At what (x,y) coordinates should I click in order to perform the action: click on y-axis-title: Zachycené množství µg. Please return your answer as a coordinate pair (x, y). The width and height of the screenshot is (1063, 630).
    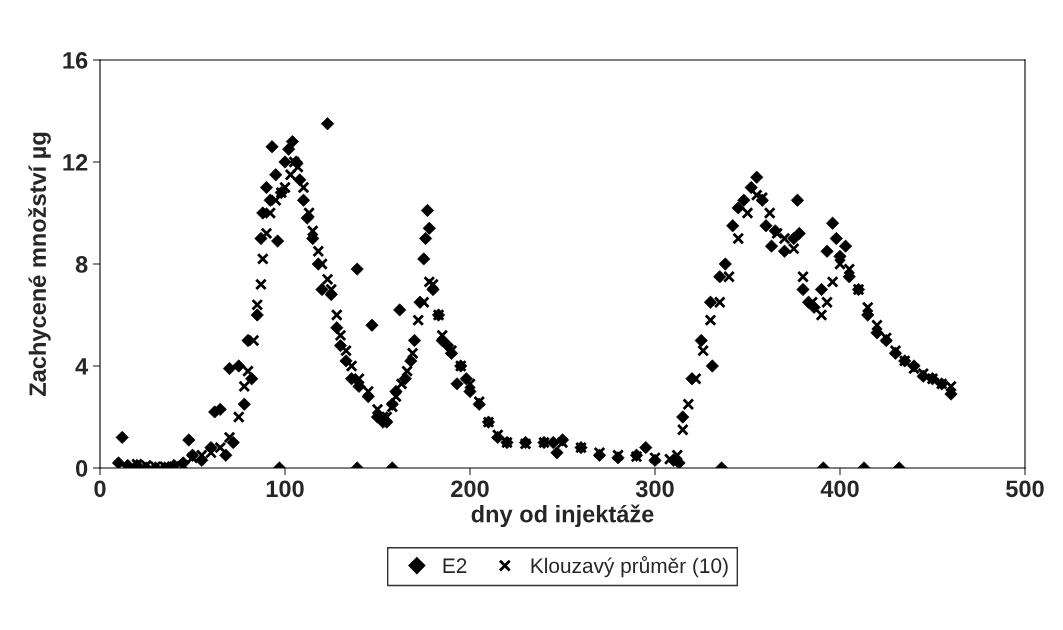
    Looking at the image, I should click on (39, 264).